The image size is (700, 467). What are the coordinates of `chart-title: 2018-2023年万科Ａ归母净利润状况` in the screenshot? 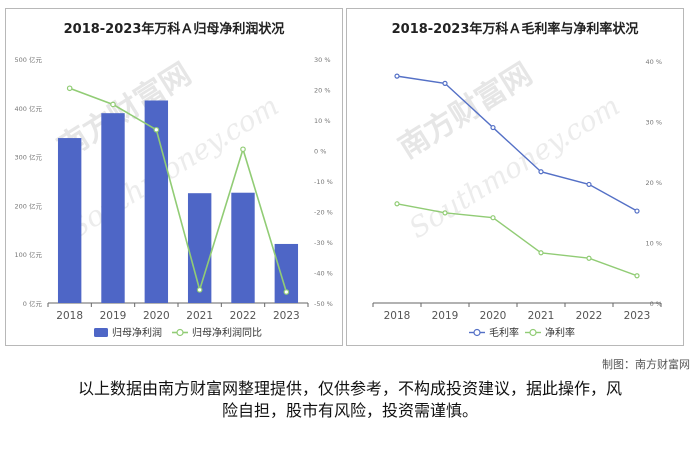 It's located at (174, 29).